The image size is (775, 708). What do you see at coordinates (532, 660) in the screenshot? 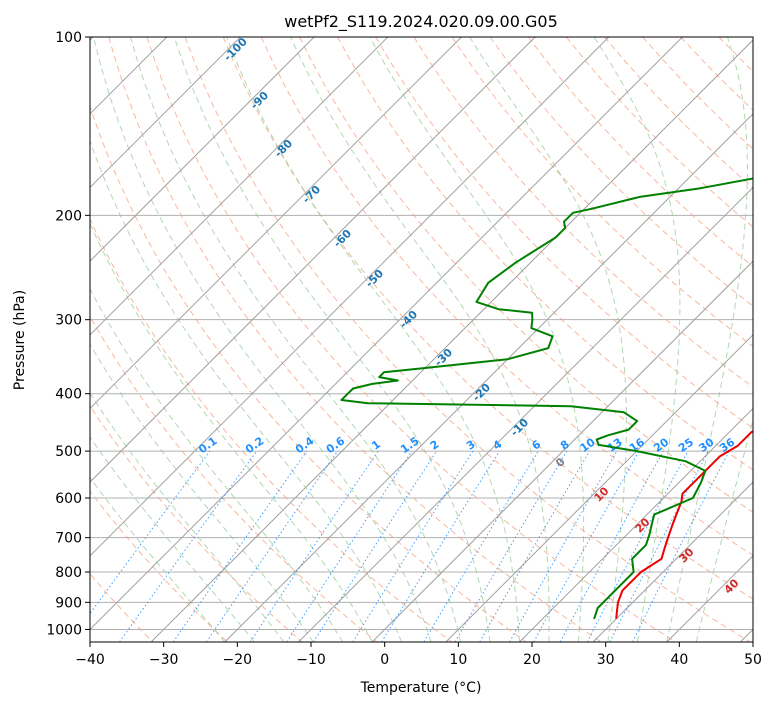
I see `x-tick-label: 20` at bounding box center [532, 660].